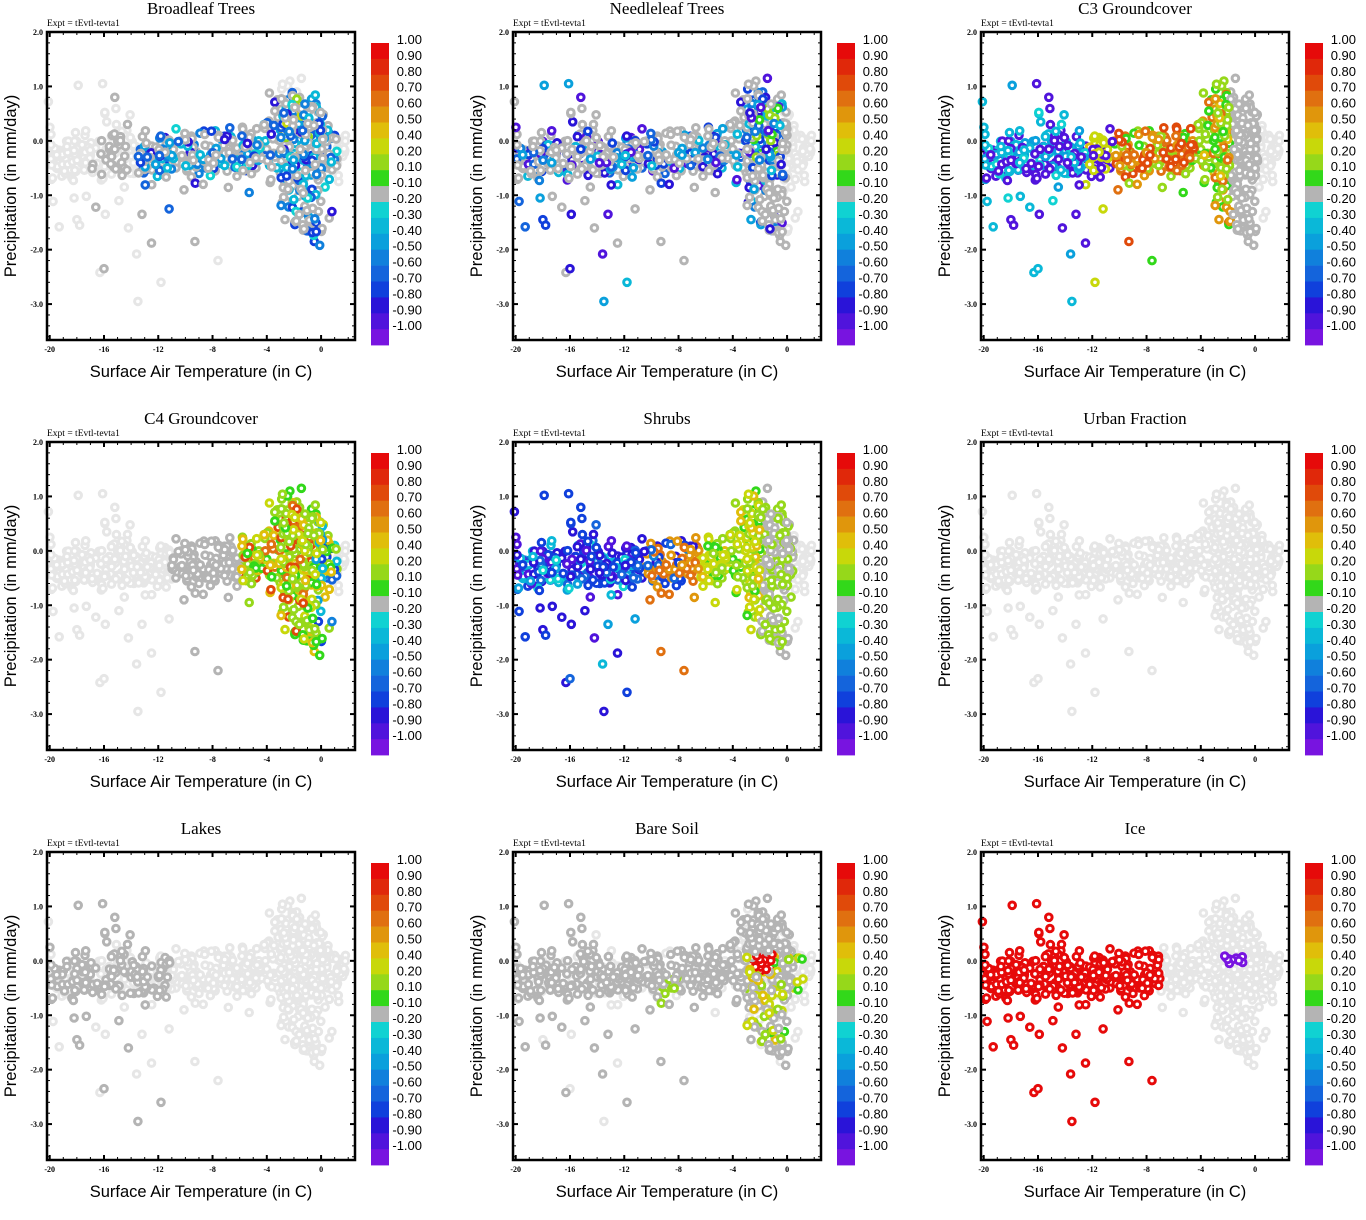 This screenshot has width=1366, height=1220. I want to click on colorbar-label: 0.90, so click(875, 465).